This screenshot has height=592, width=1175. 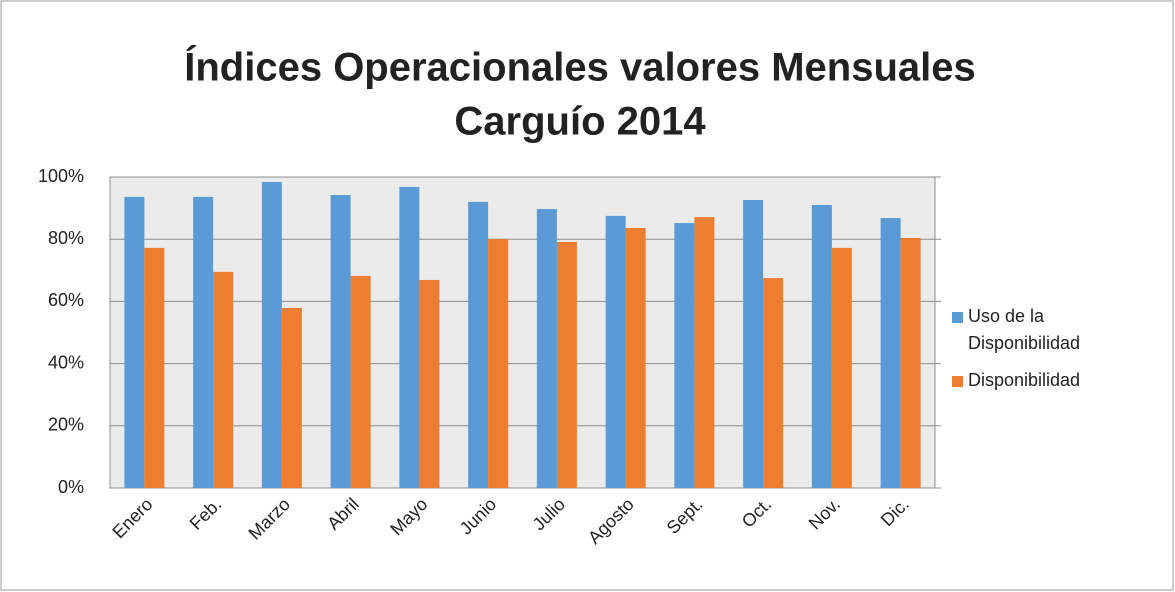 I want to click on y-tick-label: 0%, so click(x=71, y=487).